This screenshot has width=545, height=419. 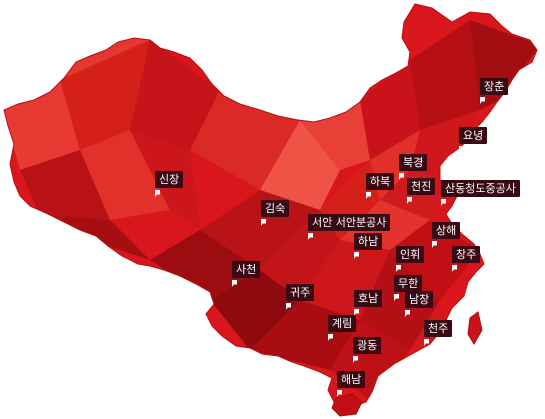 I want to click on pin-label: 무한, so click(x=408, y=283).